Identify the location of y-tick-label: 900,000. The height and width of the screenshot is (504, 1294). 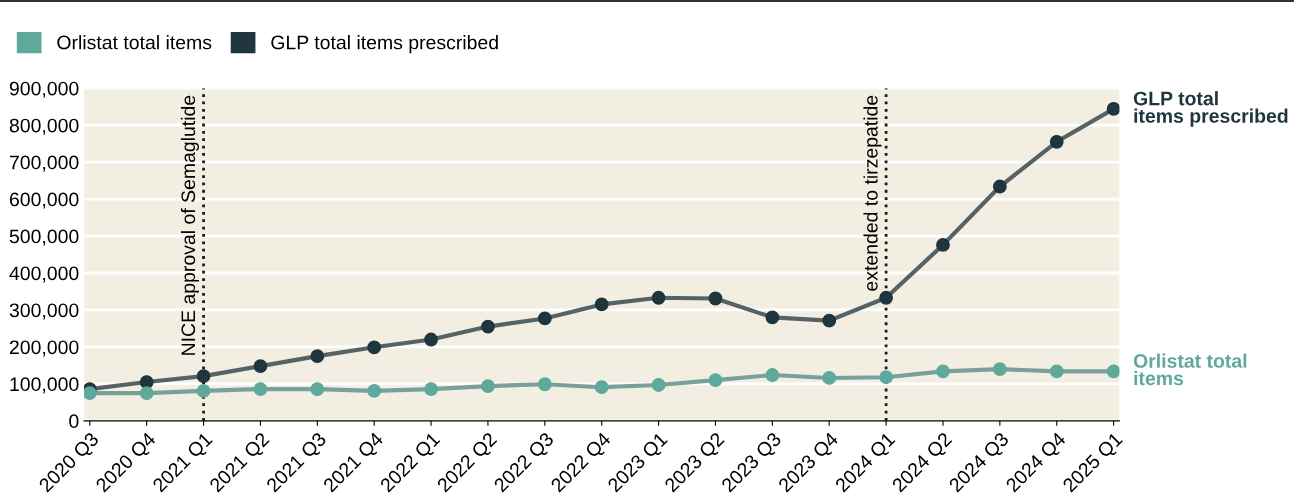
(44, 89).